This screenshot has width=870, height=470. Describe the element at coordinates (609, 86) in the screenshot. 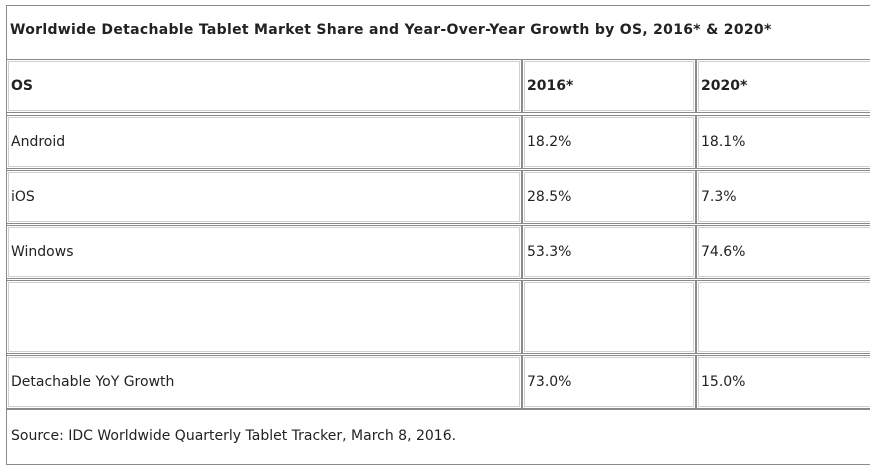

I see `header-cell-2016: 2016*` at that location.